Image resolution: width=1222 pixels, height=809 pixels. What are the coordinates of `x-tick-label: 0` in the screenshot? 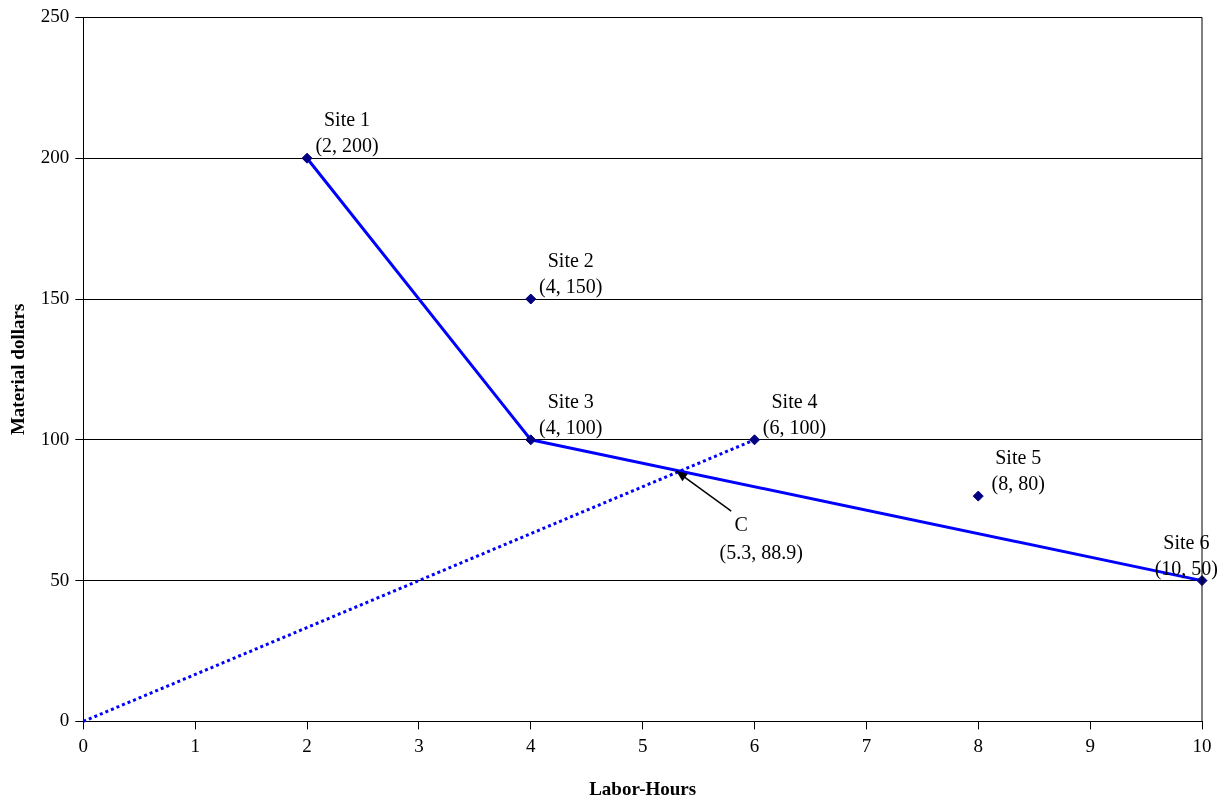 It's located at (83, 745).